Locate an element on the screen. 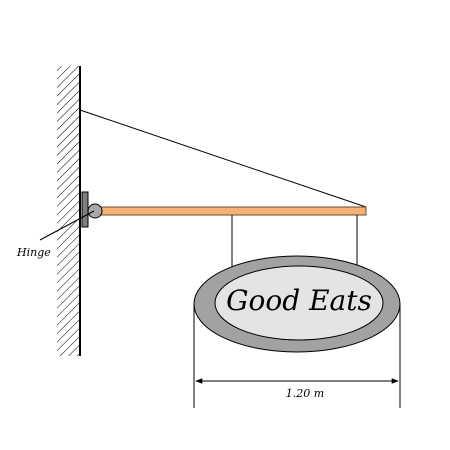  hinge-pointer-line is located at coordinates (67, 225).